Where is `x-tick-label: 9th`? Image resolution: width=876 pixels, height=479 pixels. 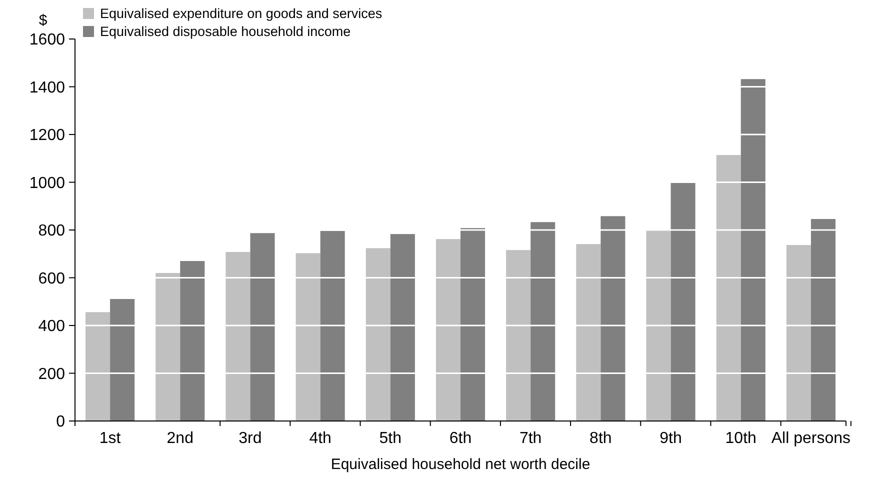 x-tick-label: 9th is located at coordinates (671, 438).